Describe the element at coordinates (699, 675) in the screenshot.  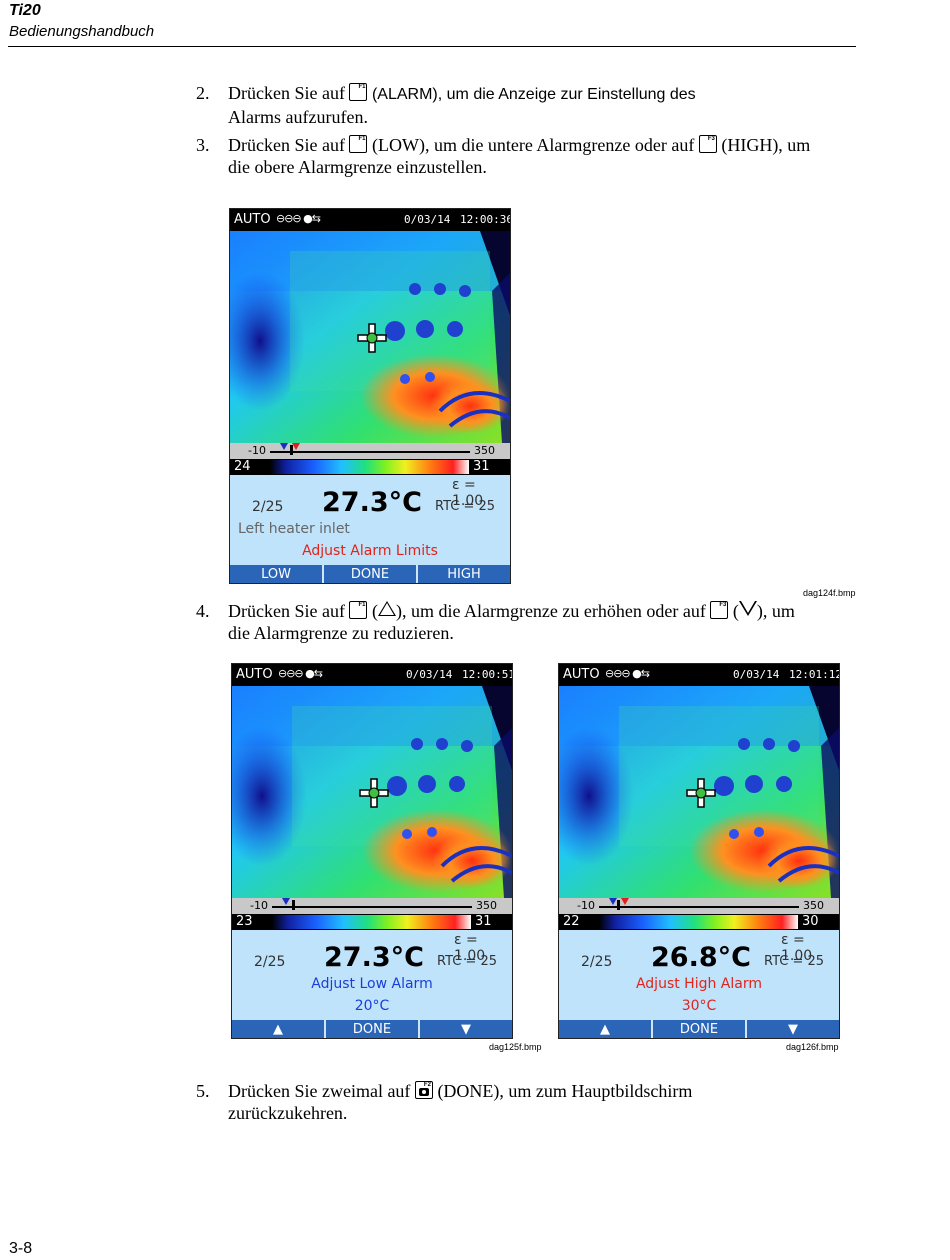
I see `status-bar: AUTO ⊖⊖⊖ ●⇆ 0/03/14 12:01:12` at that location.